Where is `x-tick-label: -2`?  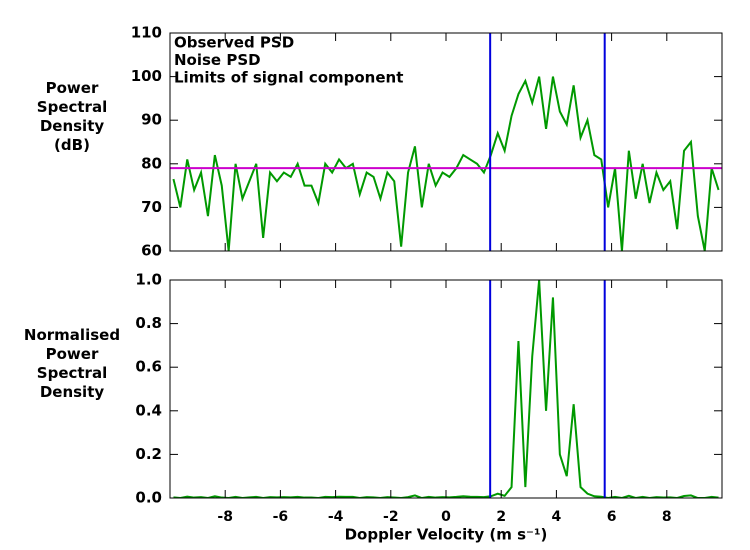
x-tick-label: -2 is located at coordinates (391, 517).